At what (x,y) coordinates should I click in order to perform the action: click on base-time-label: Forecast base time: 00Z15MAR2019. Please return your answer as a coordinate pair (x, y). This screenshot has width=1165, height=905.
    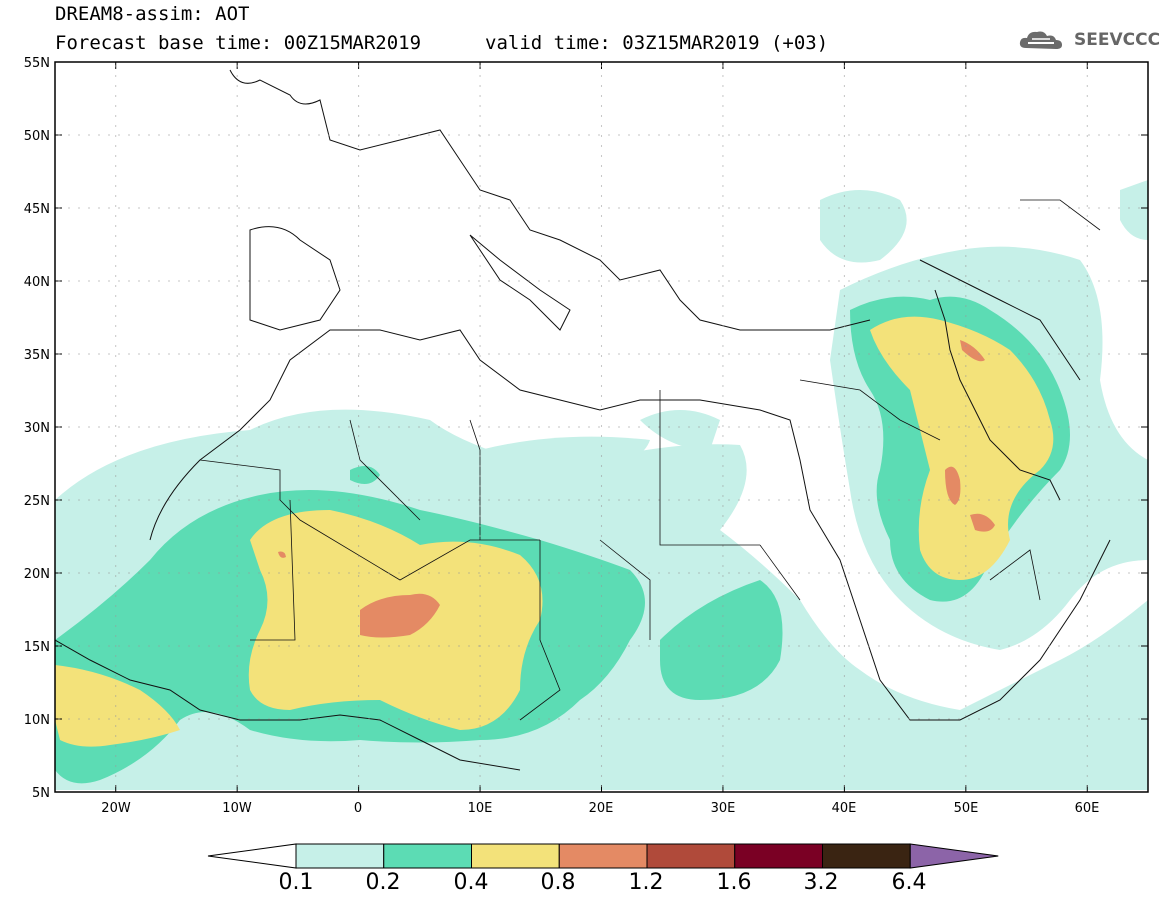
    Looking at the image, I should click on (238, 43).